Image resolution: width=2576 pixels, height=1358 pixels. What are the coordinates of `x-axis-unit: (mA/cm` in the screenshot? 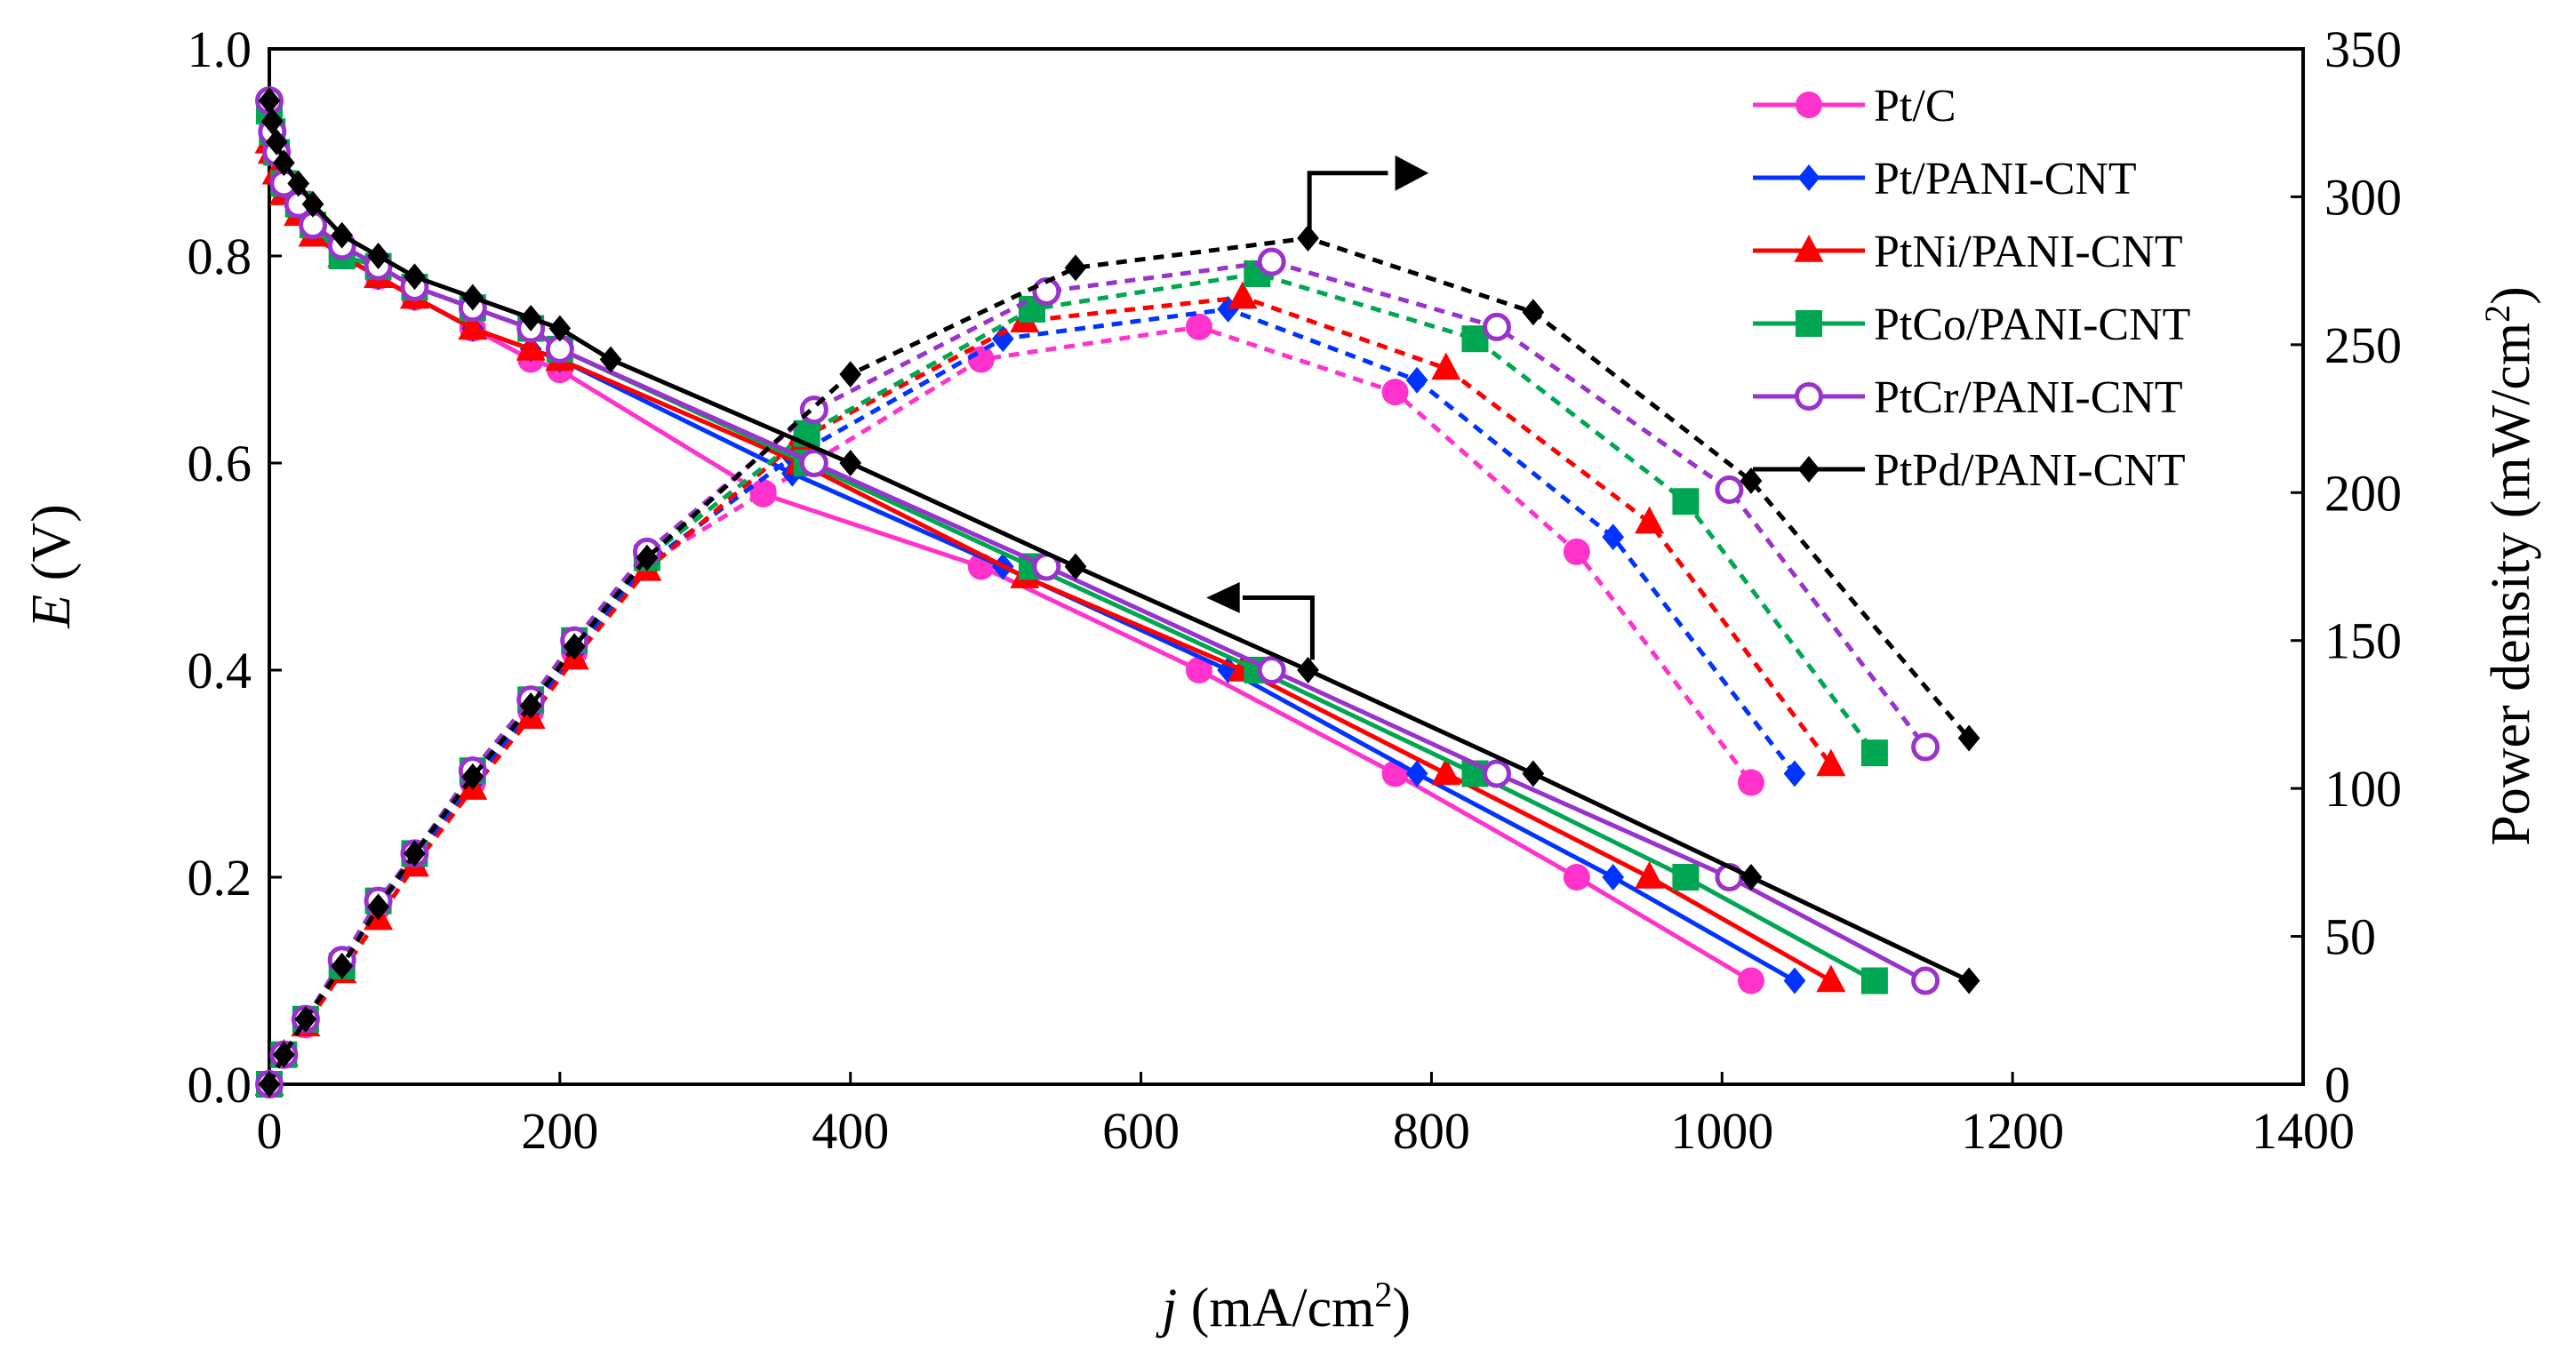 It's located at (1275, 1308).